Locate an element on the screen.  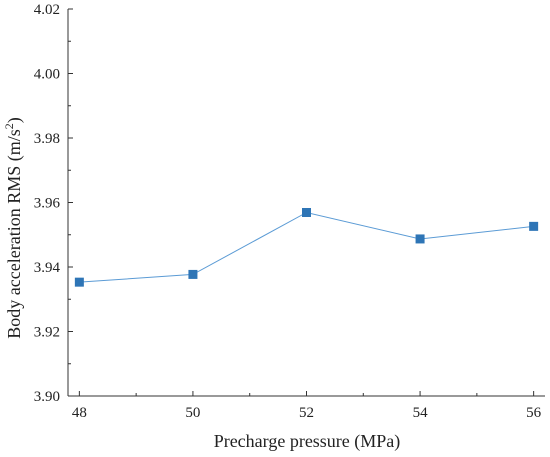
x-tick-label: 50 is located at coordinates (192, 413).